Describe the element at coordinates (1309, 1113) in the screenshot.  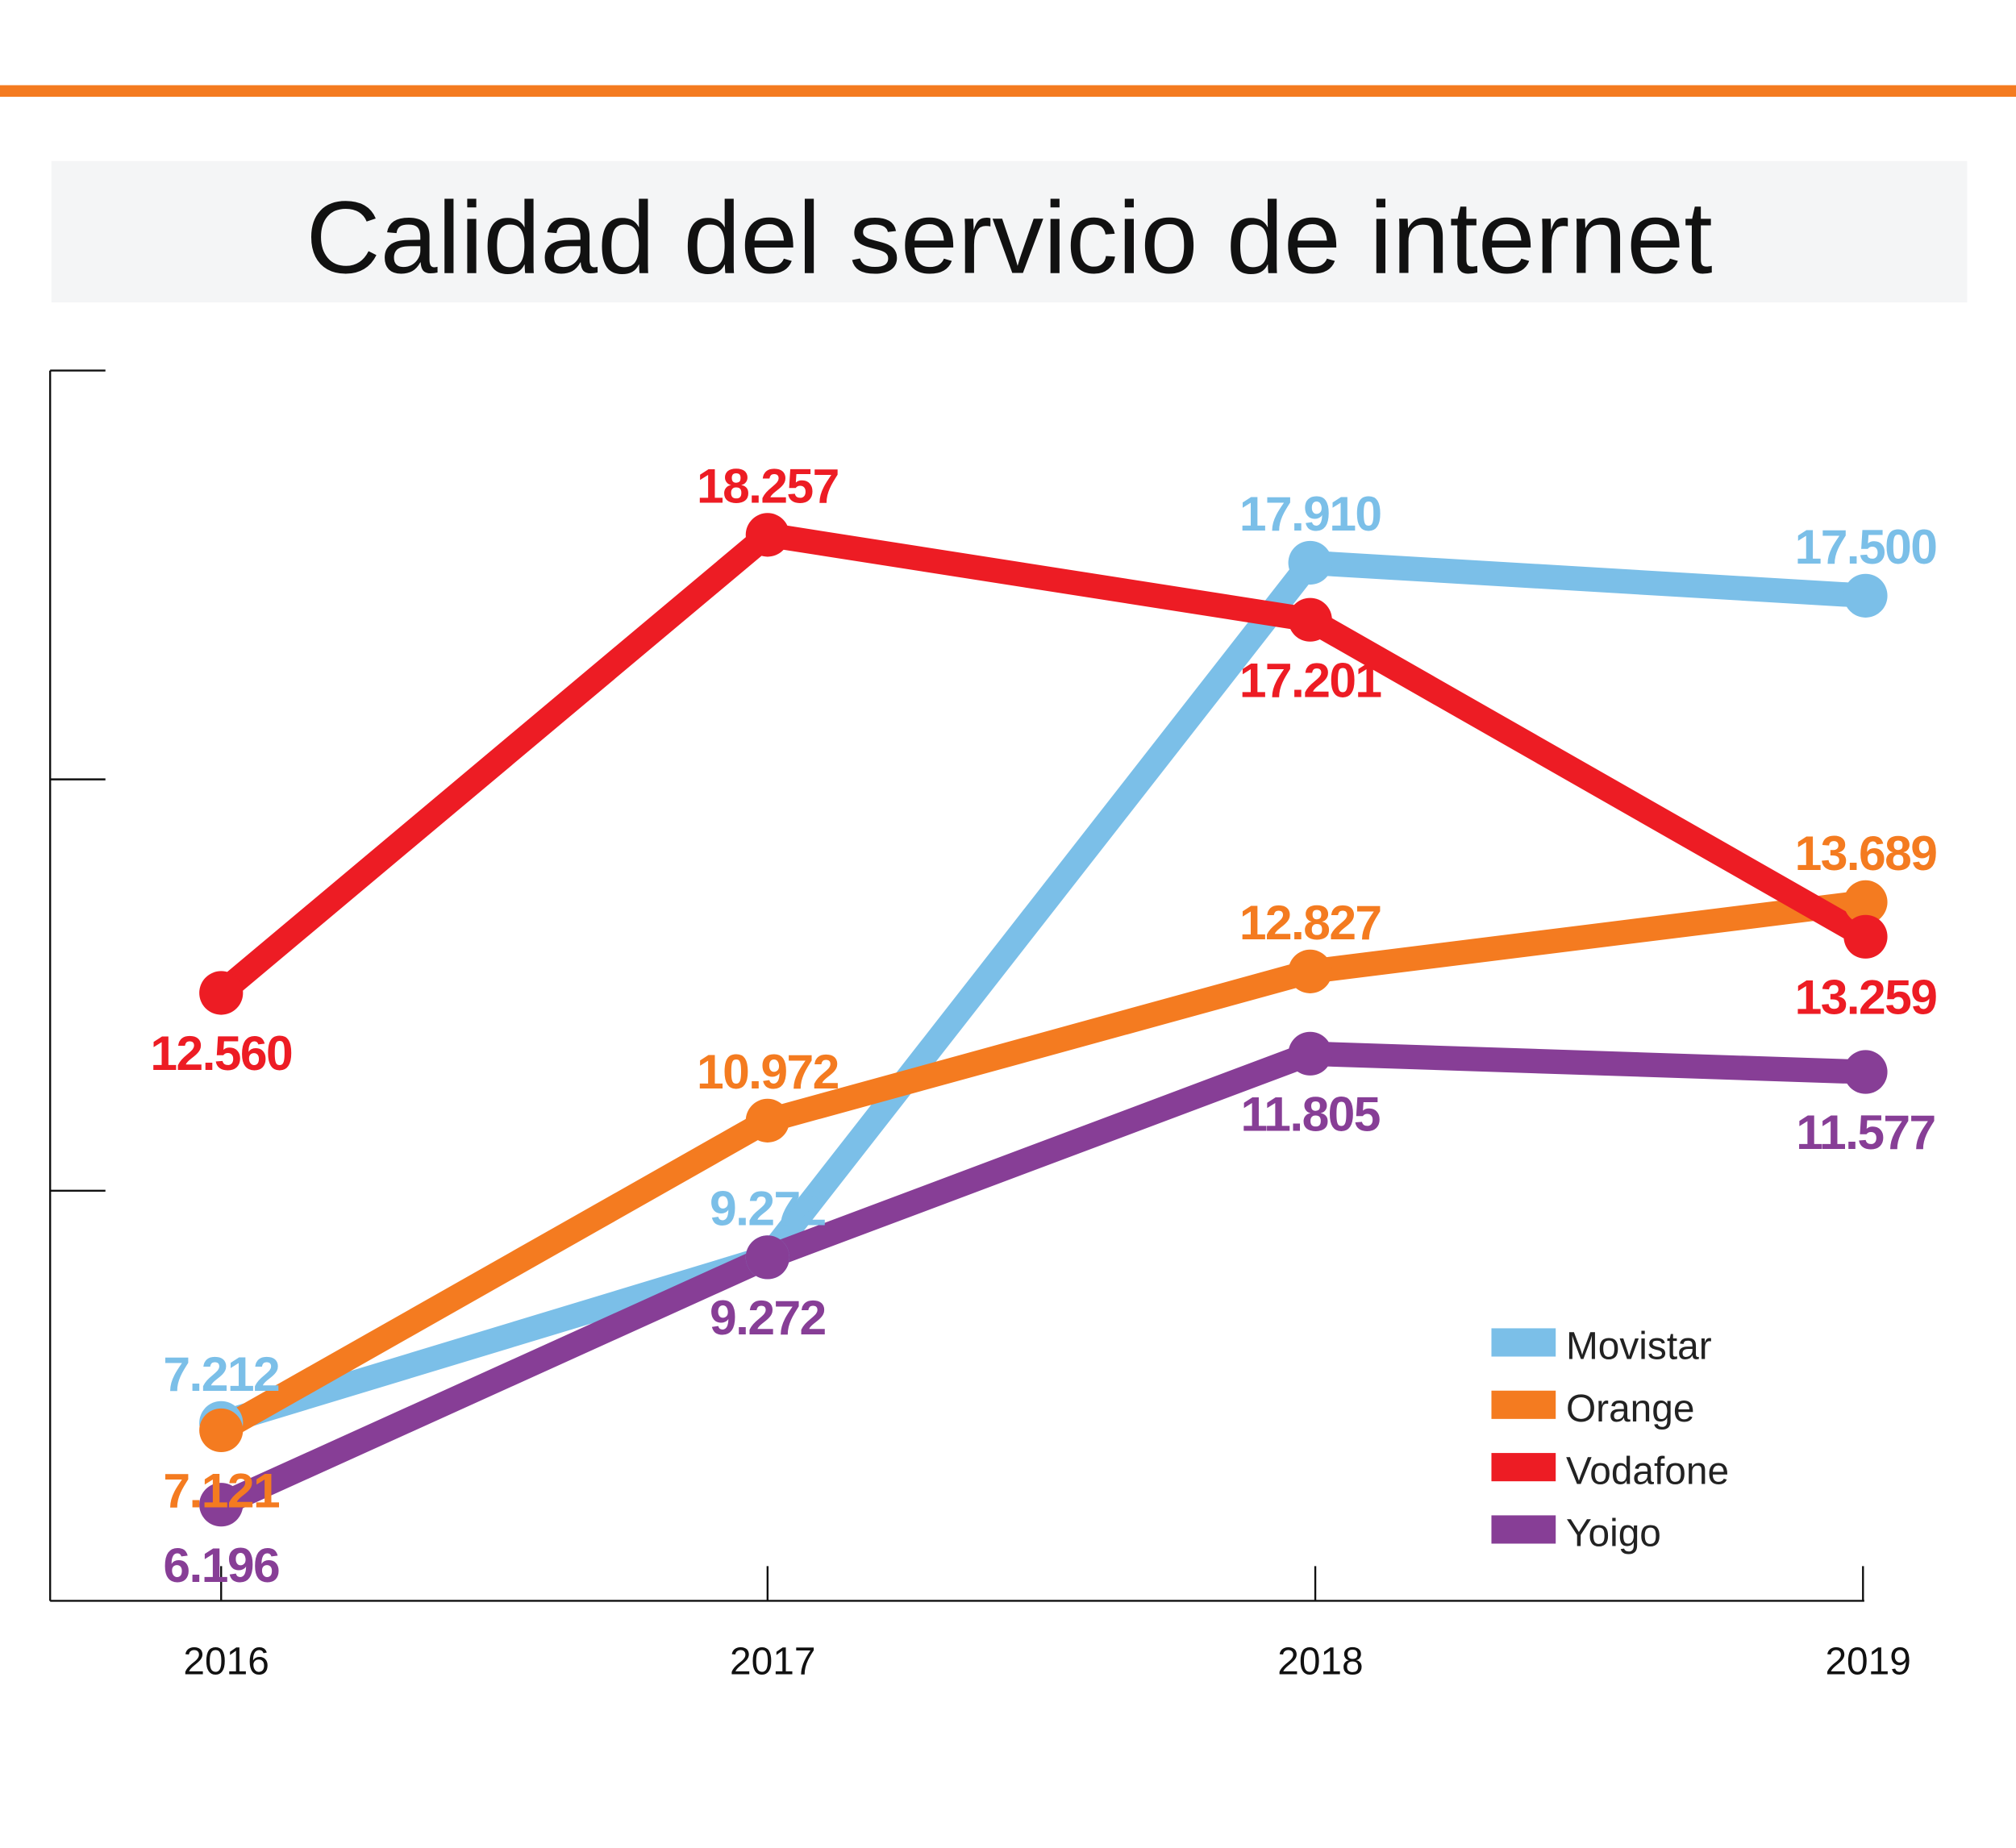
I see `data-label: 11.805` at that location.